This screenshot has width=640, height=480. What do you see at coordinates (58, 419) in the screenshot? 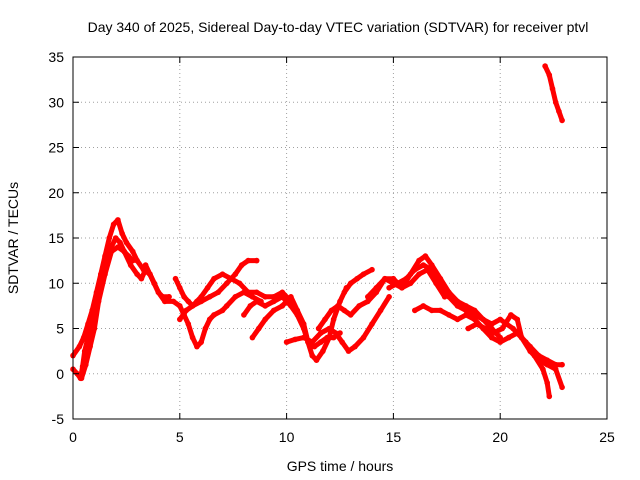
I see `y-tick-label: -5` at bounding box center [58, 419].